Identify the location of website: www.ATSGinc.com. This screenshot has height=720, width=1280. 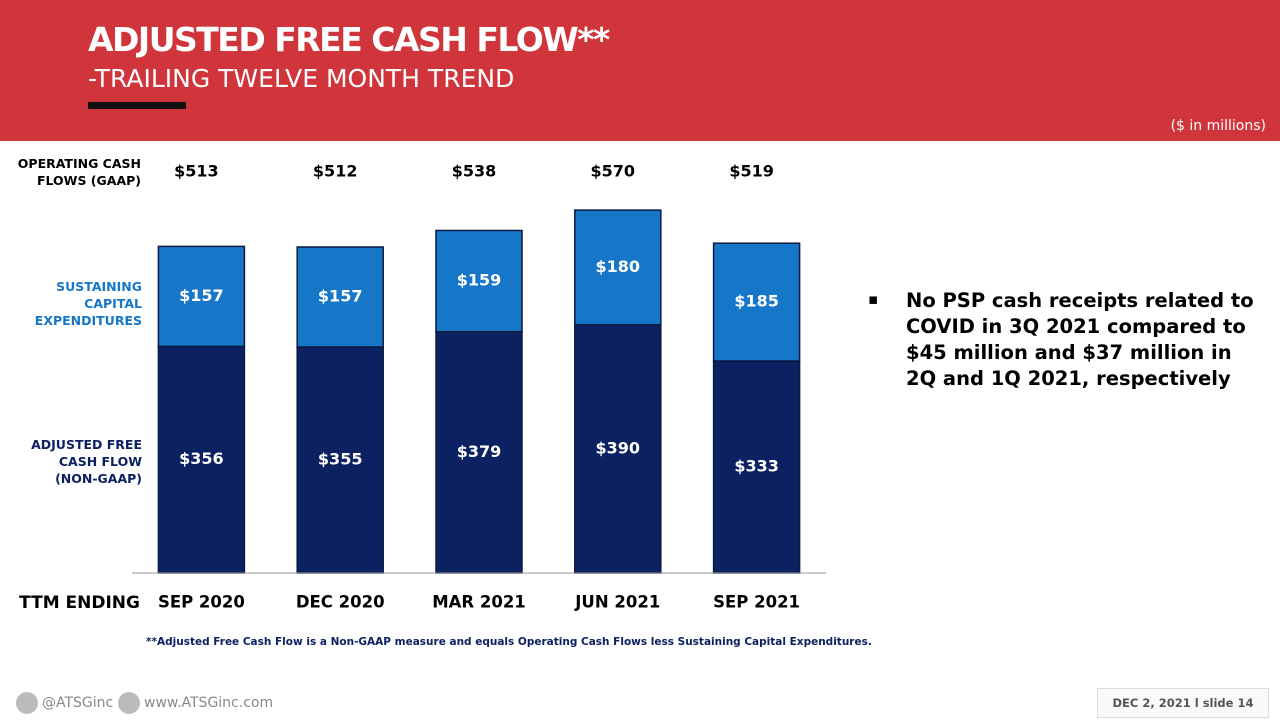
(209, 703).